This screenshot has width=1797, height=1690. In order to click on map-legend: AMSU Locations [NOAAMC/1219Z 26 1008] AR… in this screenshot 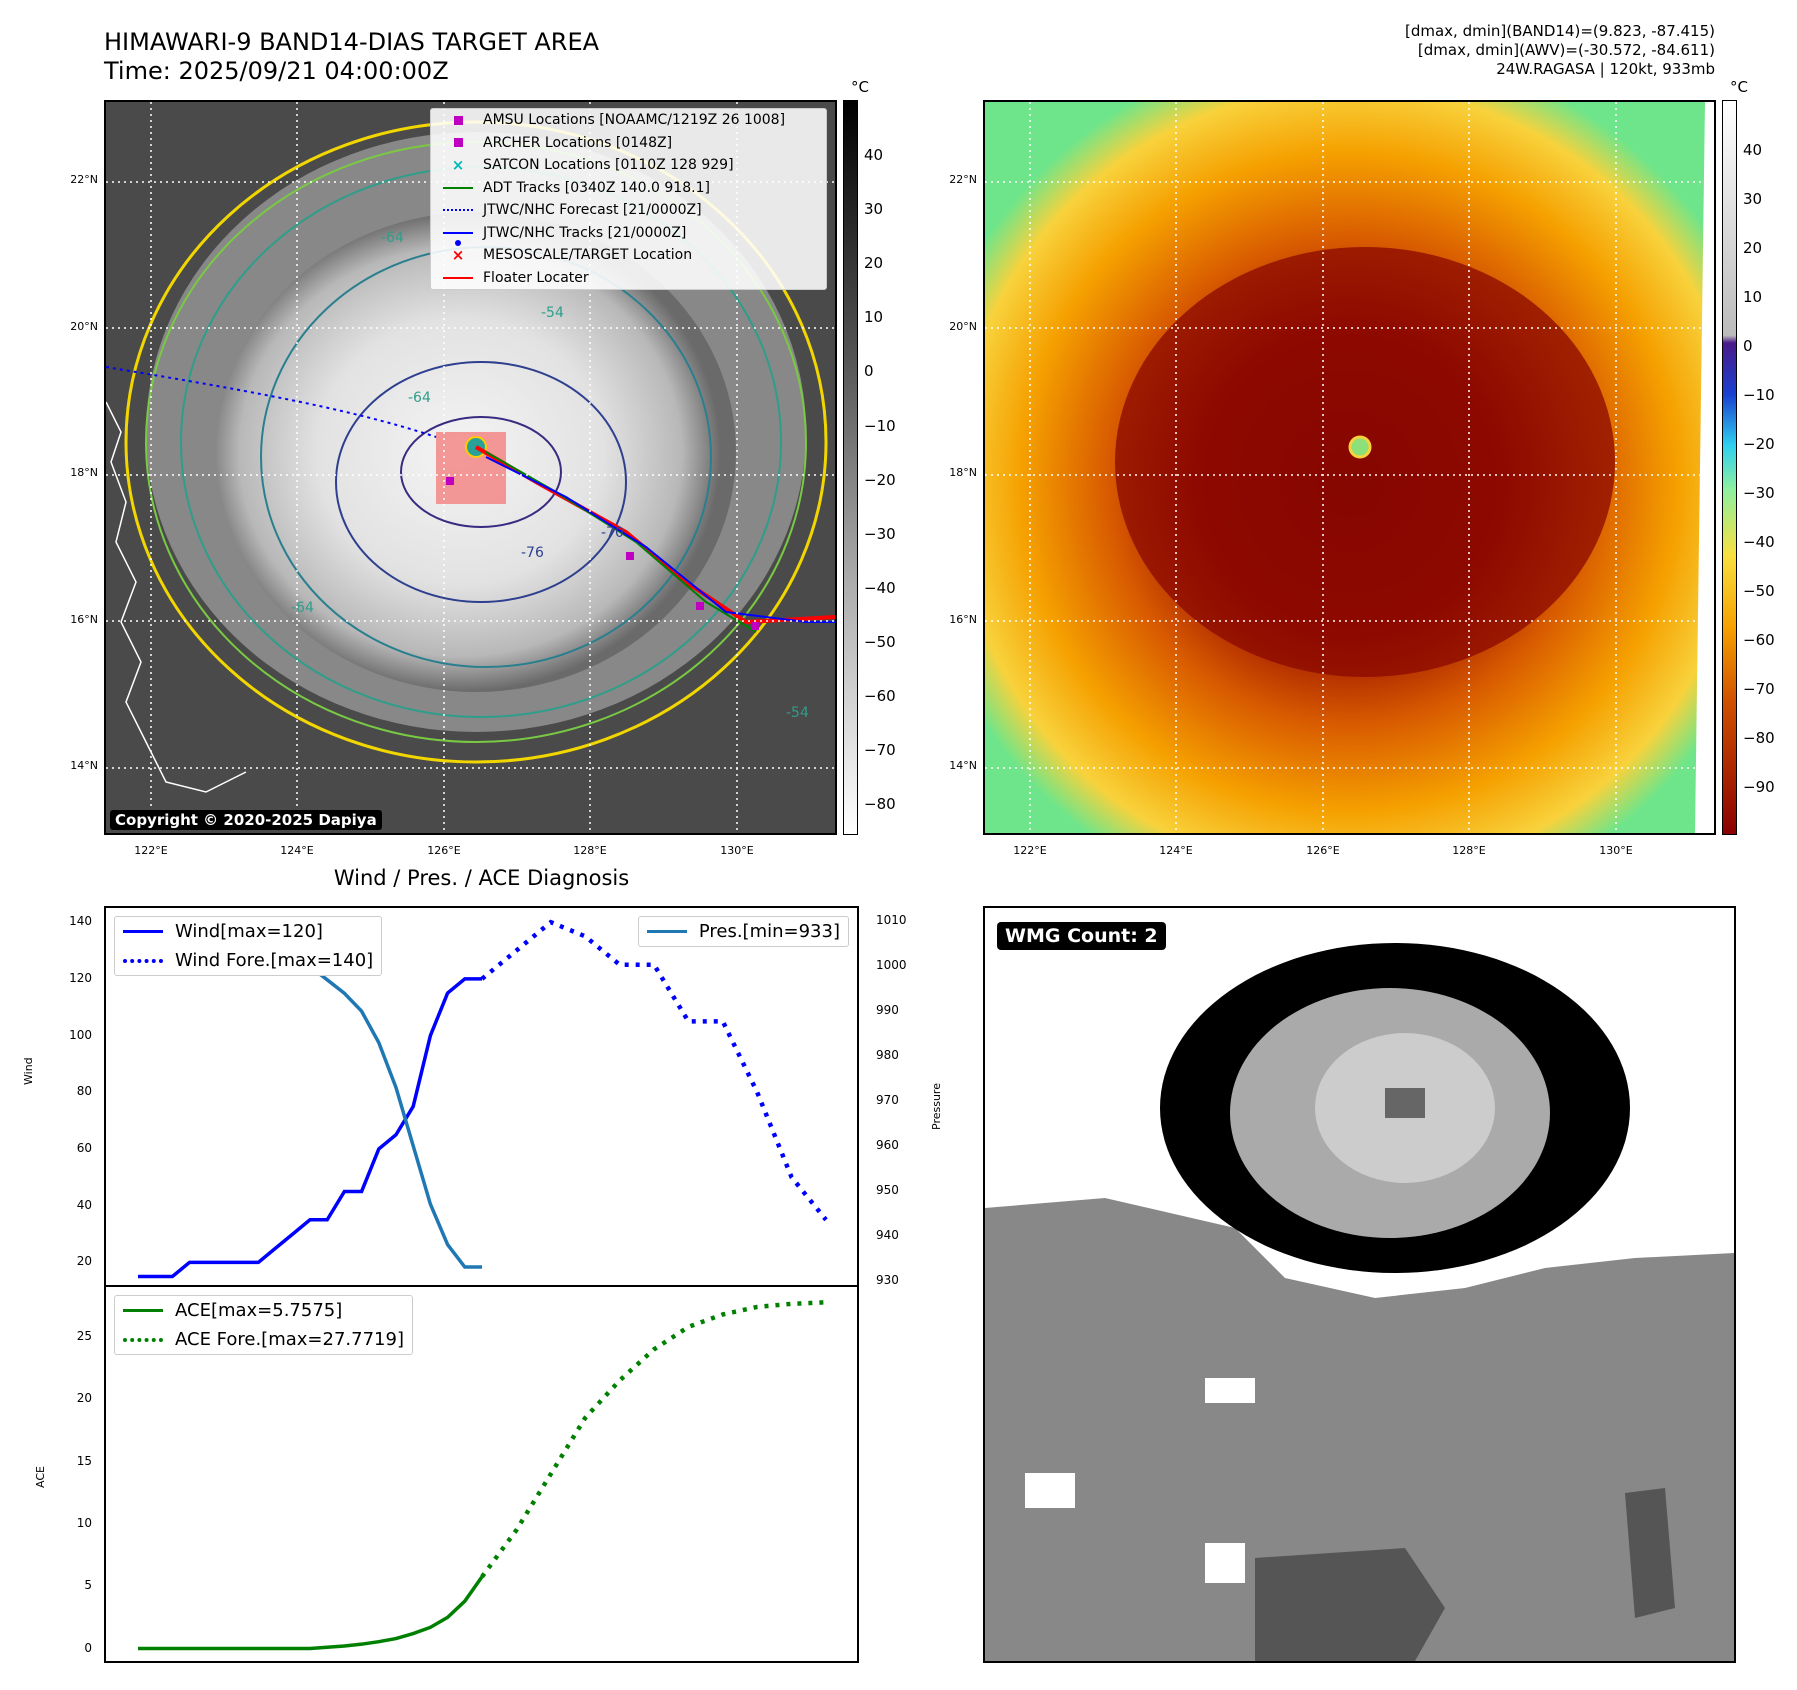, I will do `click(628, 199)`.